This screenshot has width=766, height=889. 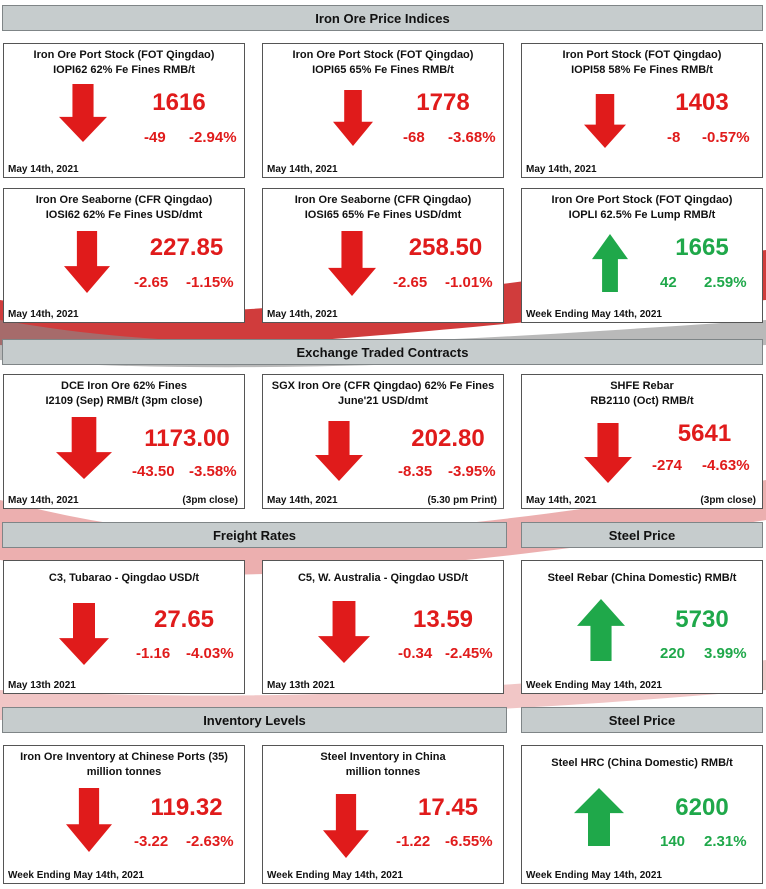 I want to click on price-value: 13.59, so click(x=443, y=619).